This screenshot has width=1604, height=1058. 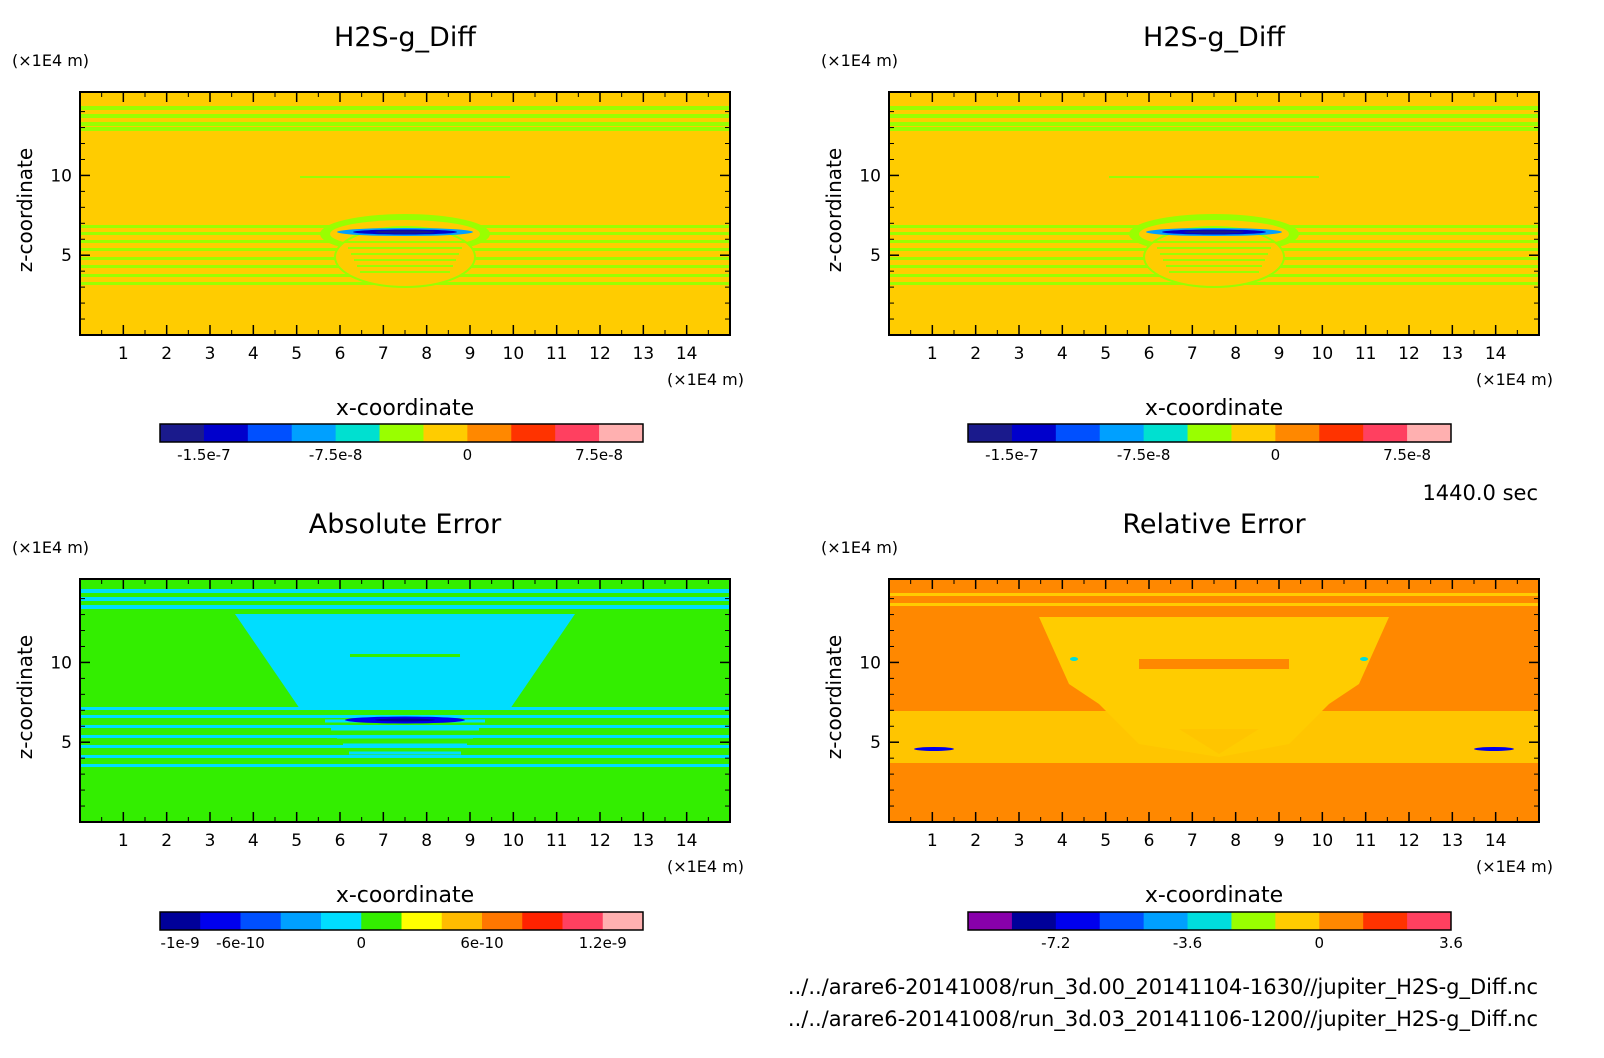 What do you see at coordinates (1453, 841) in the screenshot?
I see `x-tick-label: 13` at bounding box center [1453, 841].